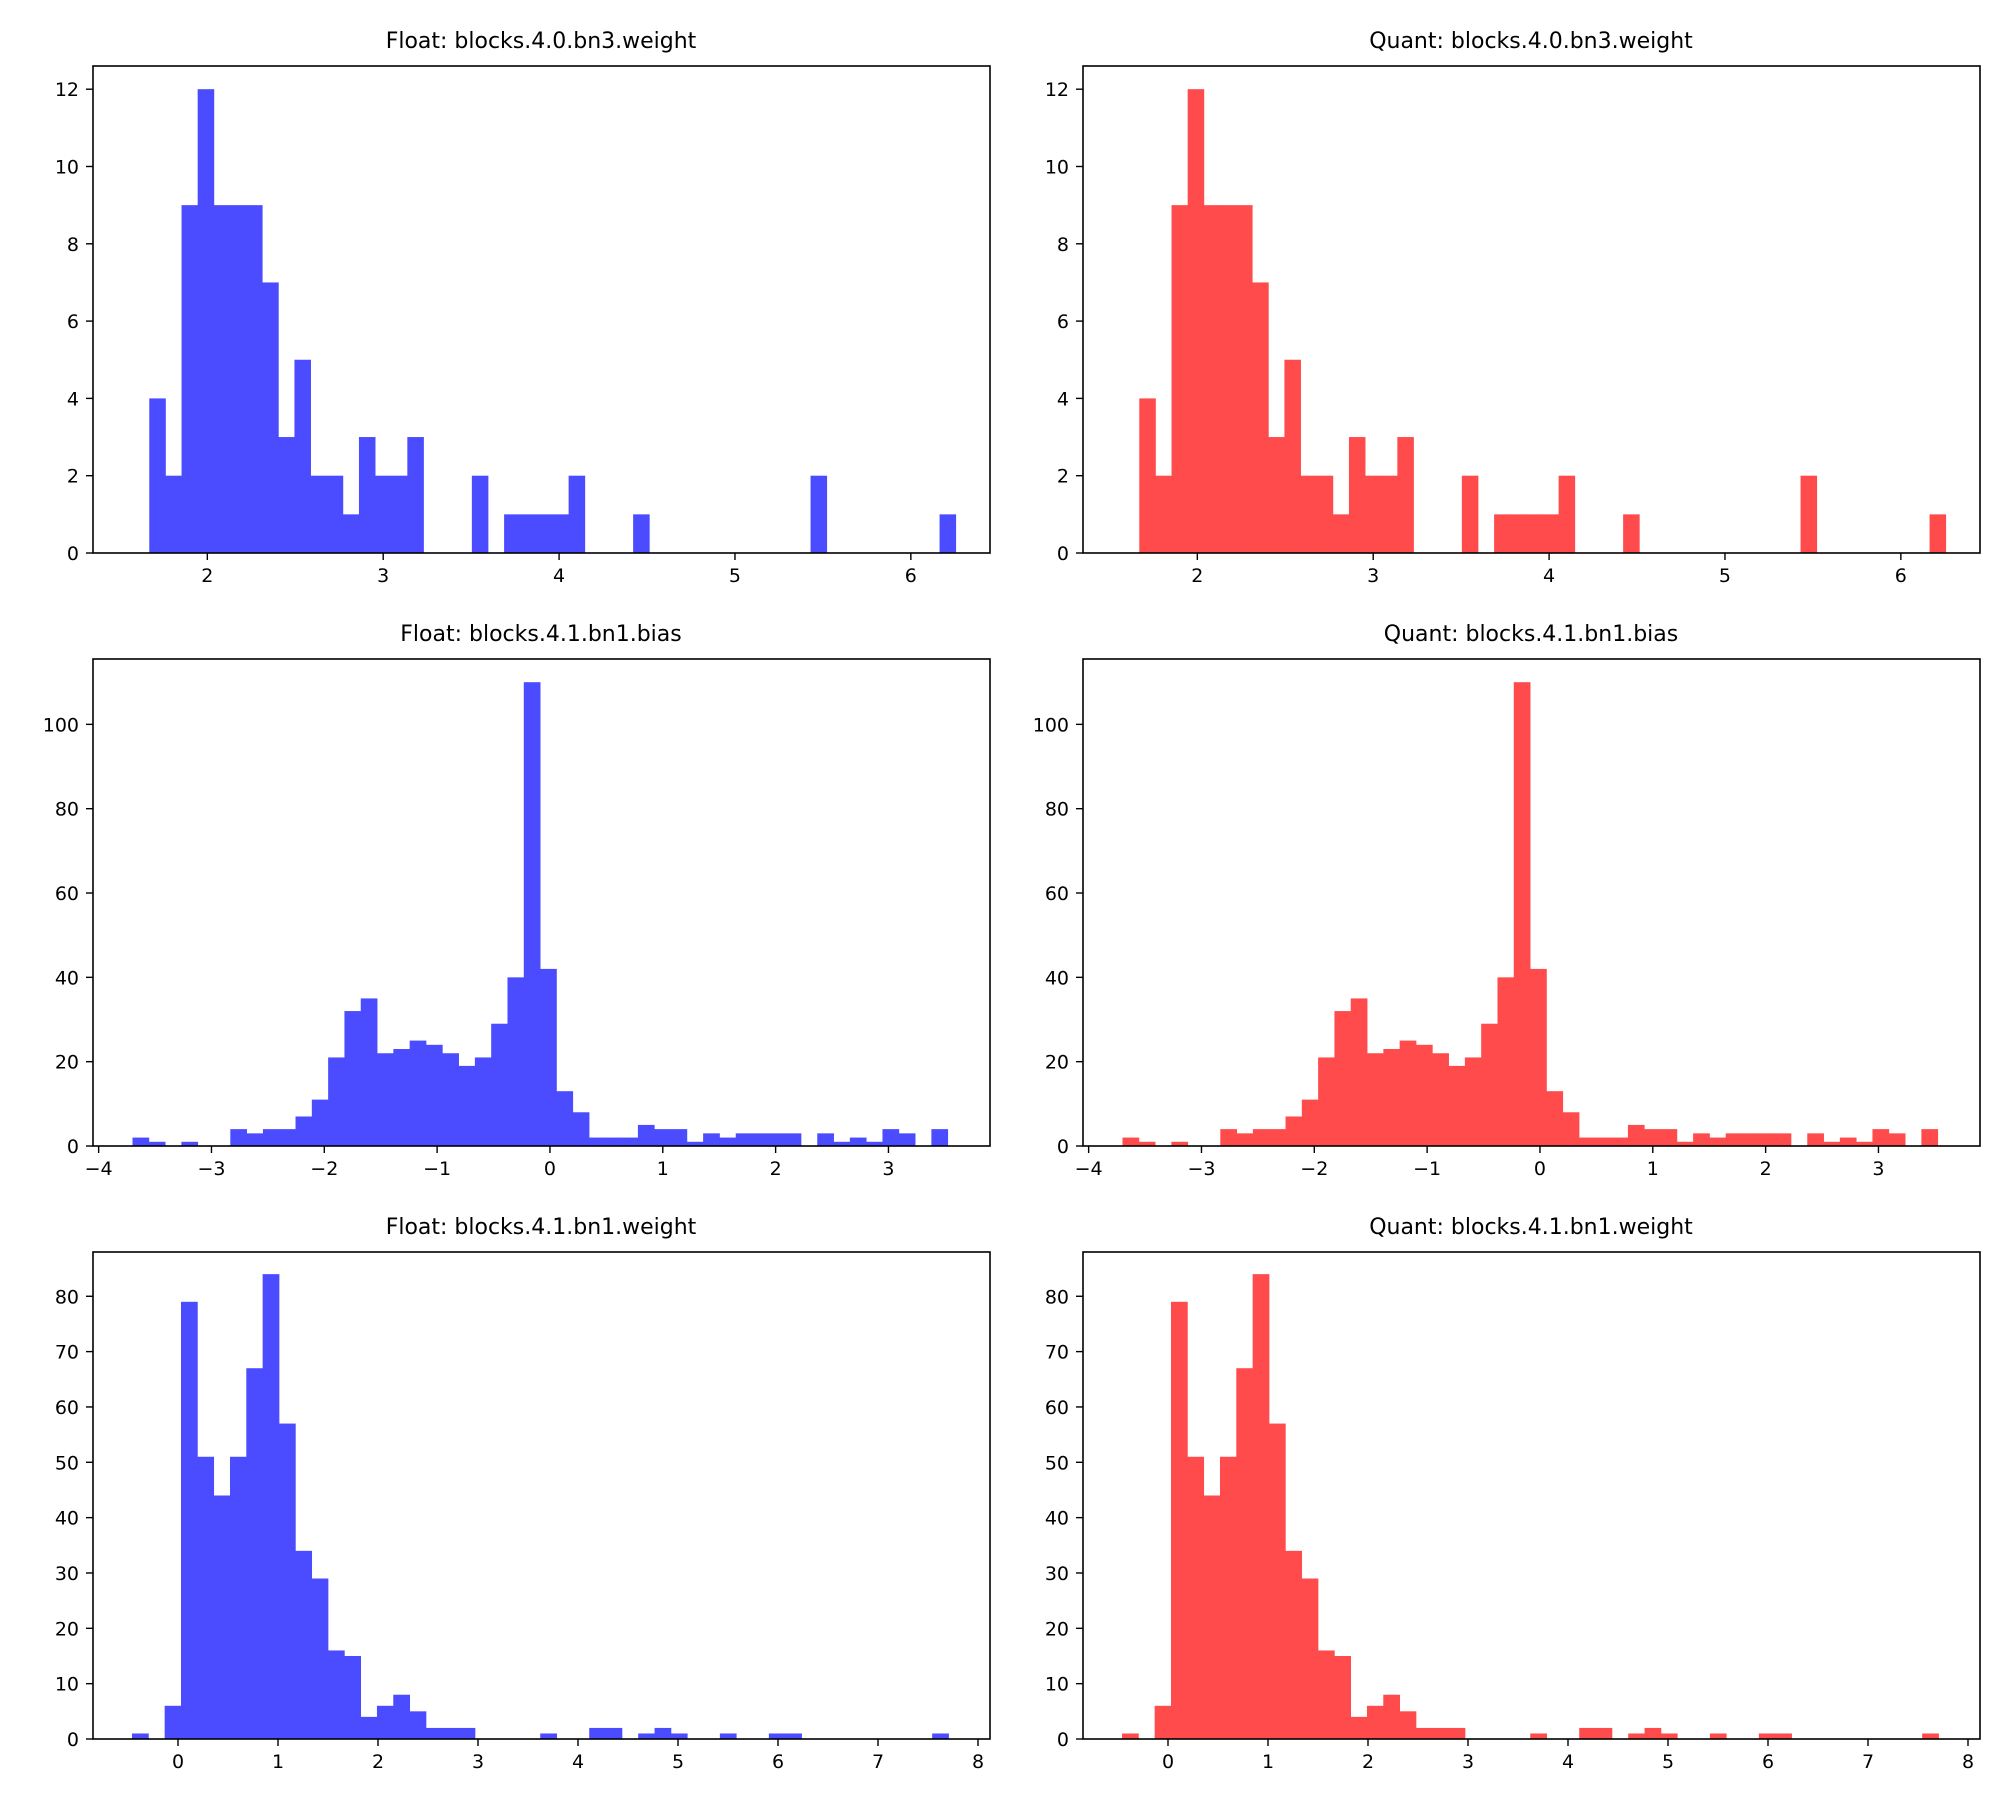  I want to click on y-tick-label: 8, so click(1063, 245).